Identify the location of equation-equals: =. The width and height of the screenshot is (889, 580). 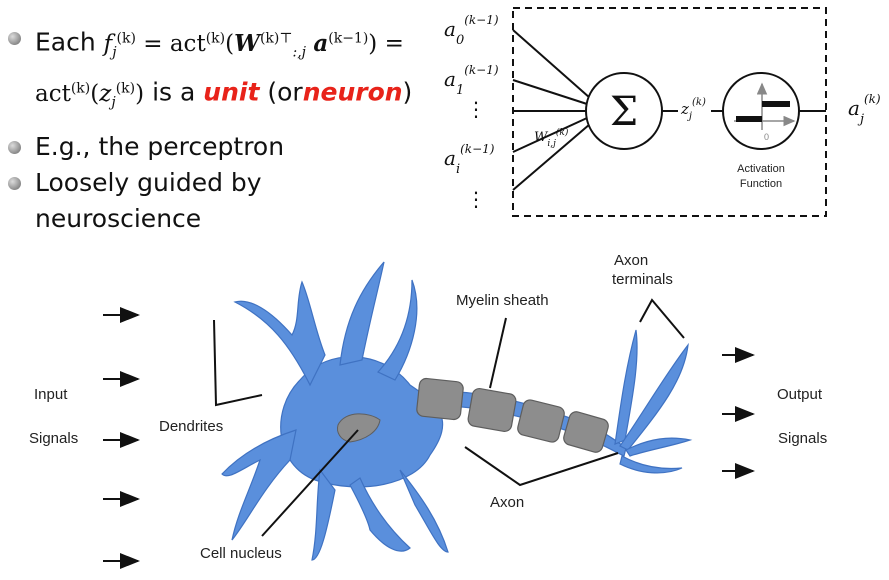
(394, 43).